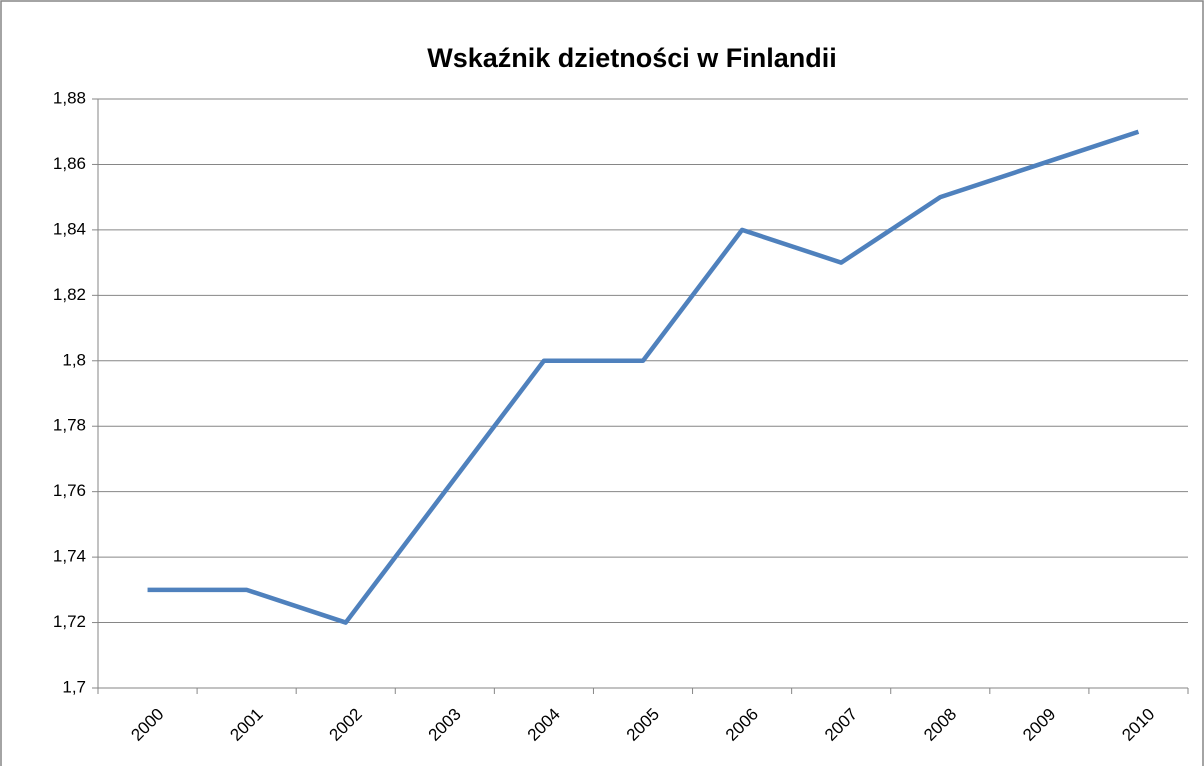 The width and height of the screenshot is (1204, 771). Describe the element at coordinates (74, 686) in the screenshot. I see `y-tick-label: 1,7` at that location.